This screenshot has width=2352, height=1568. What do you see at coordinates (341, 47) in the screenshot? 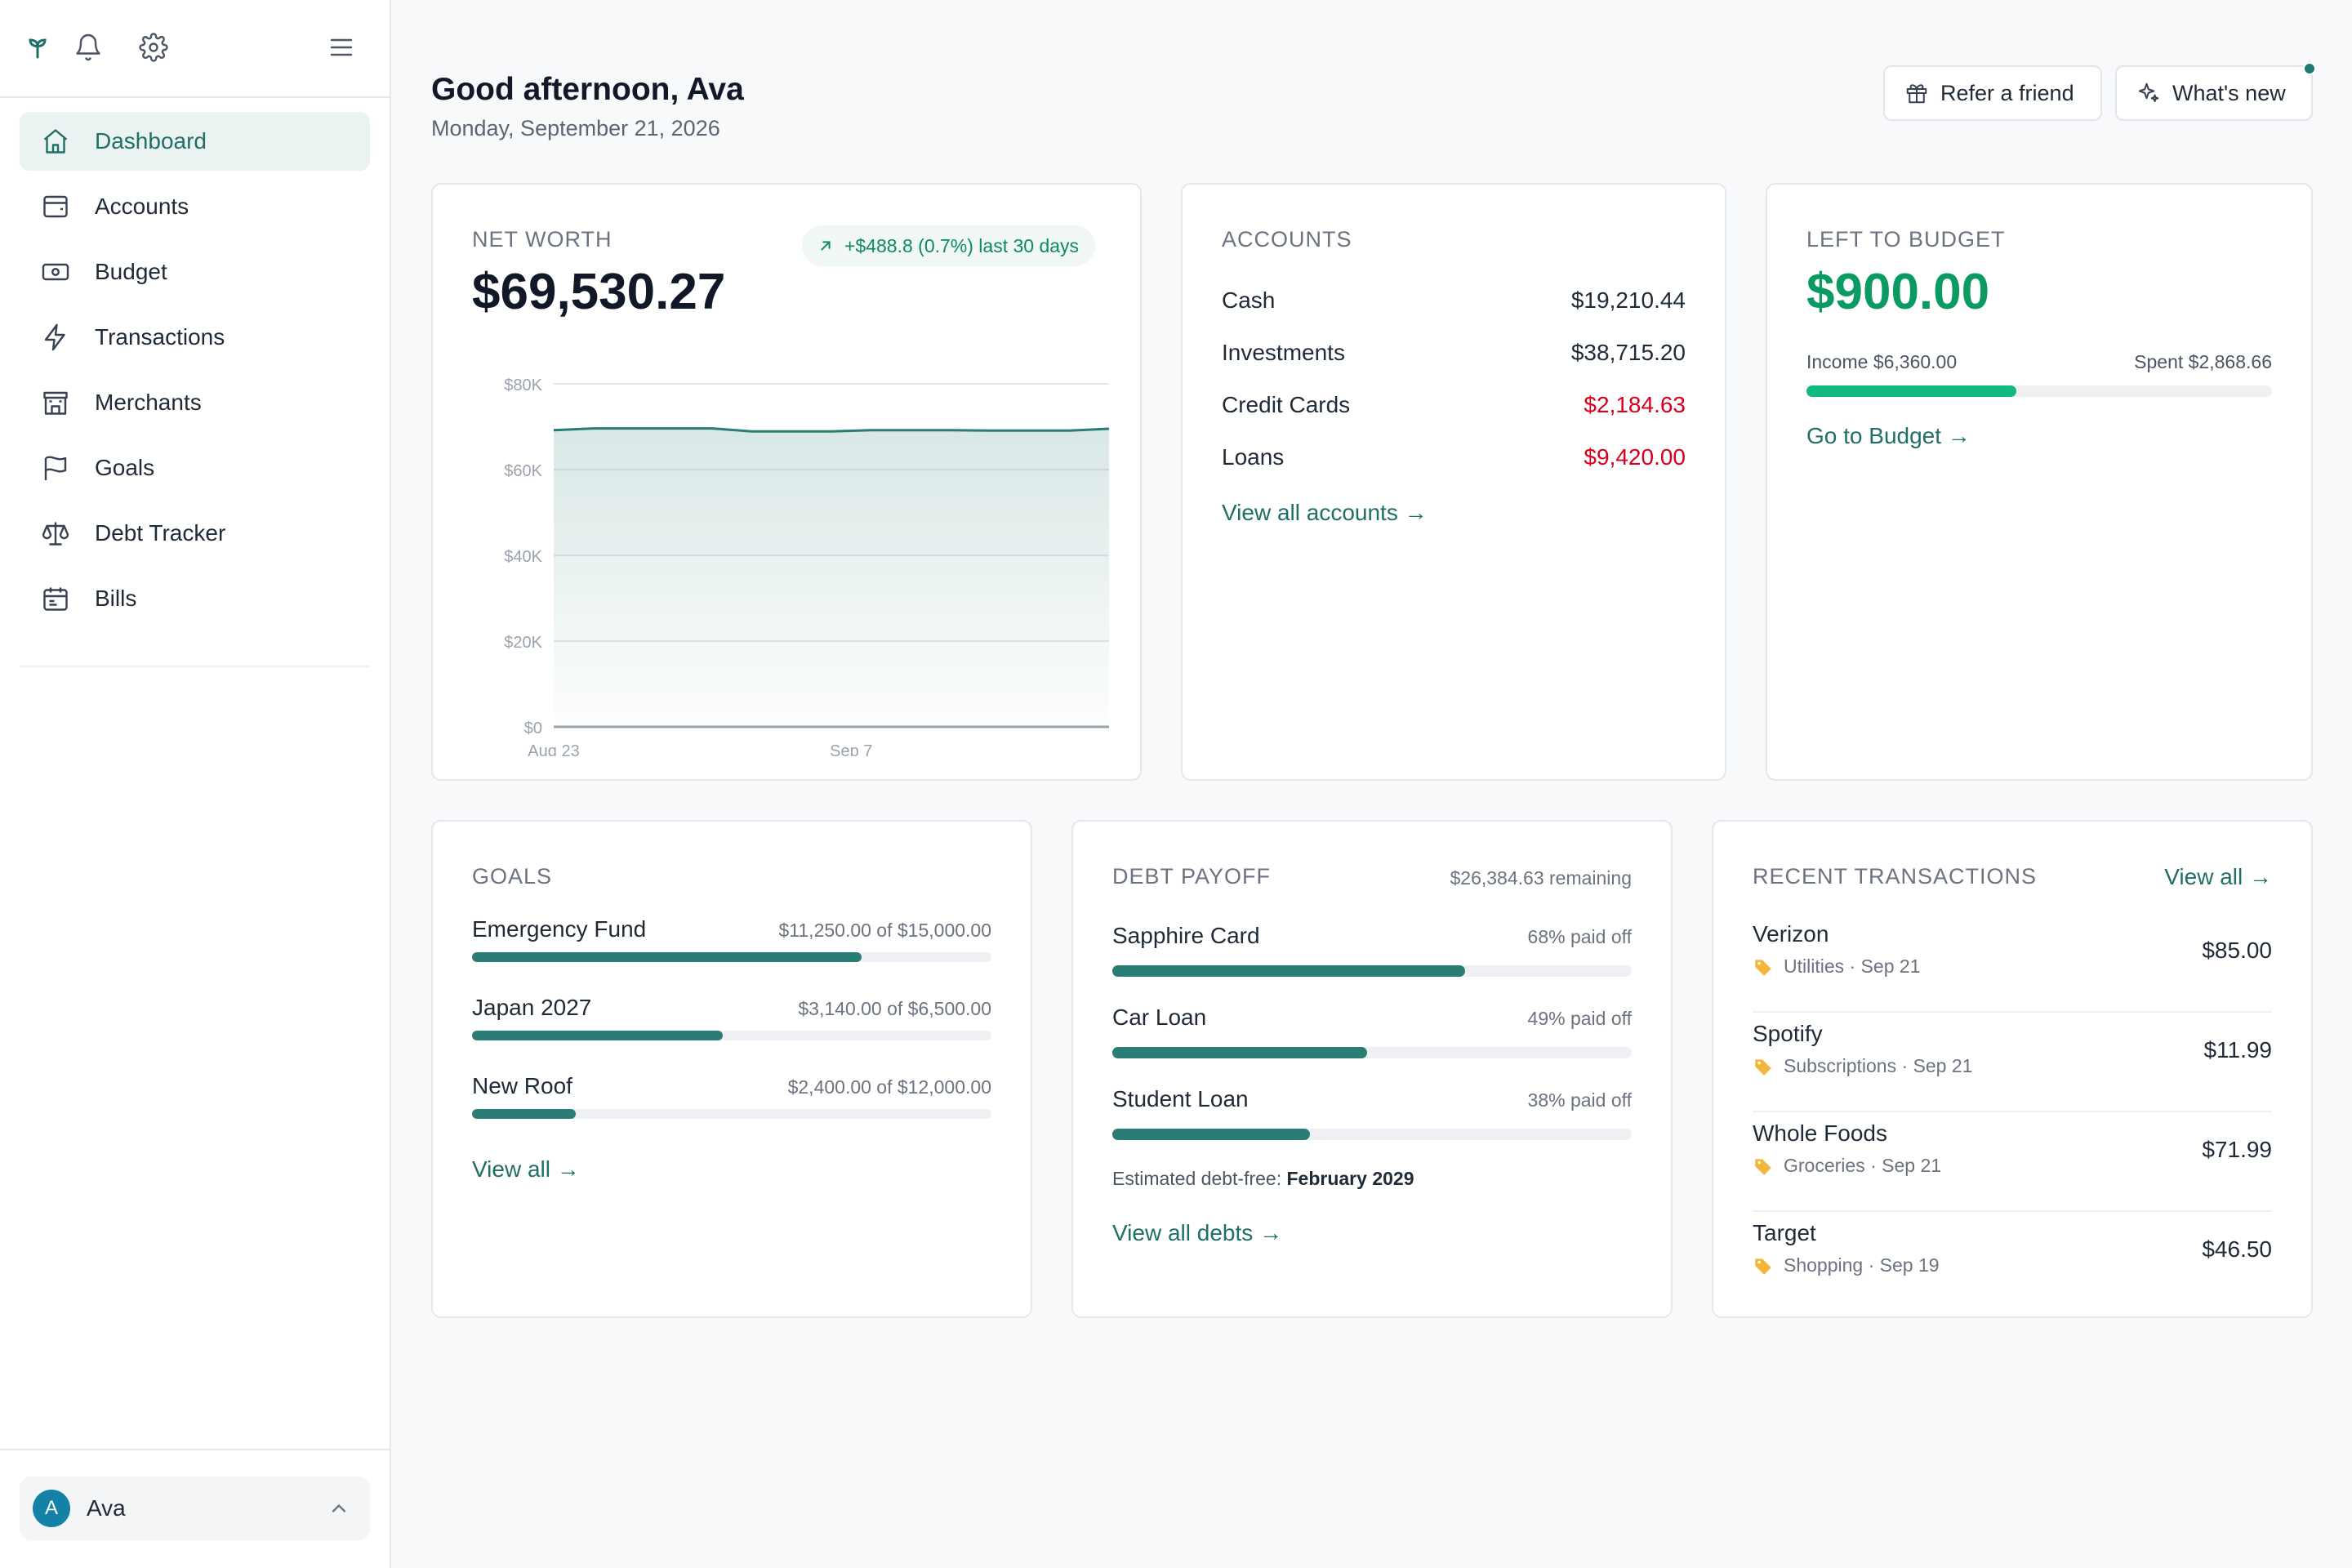
I see `hamburger-menu-icon` at bounding box center [341, 47].